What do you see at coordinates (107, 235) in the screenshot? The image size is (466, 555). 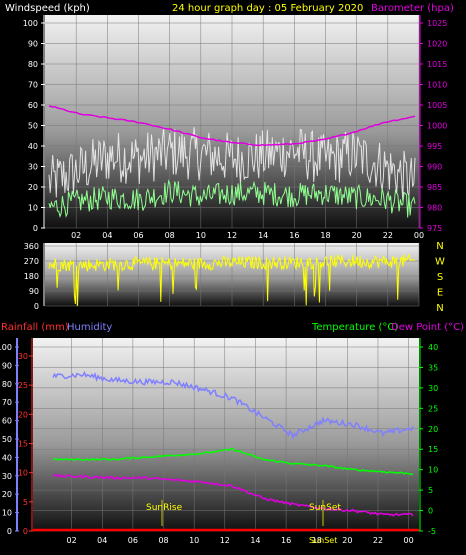 I see `top-x-tick-label: 04` at bounding box center [107, 235].